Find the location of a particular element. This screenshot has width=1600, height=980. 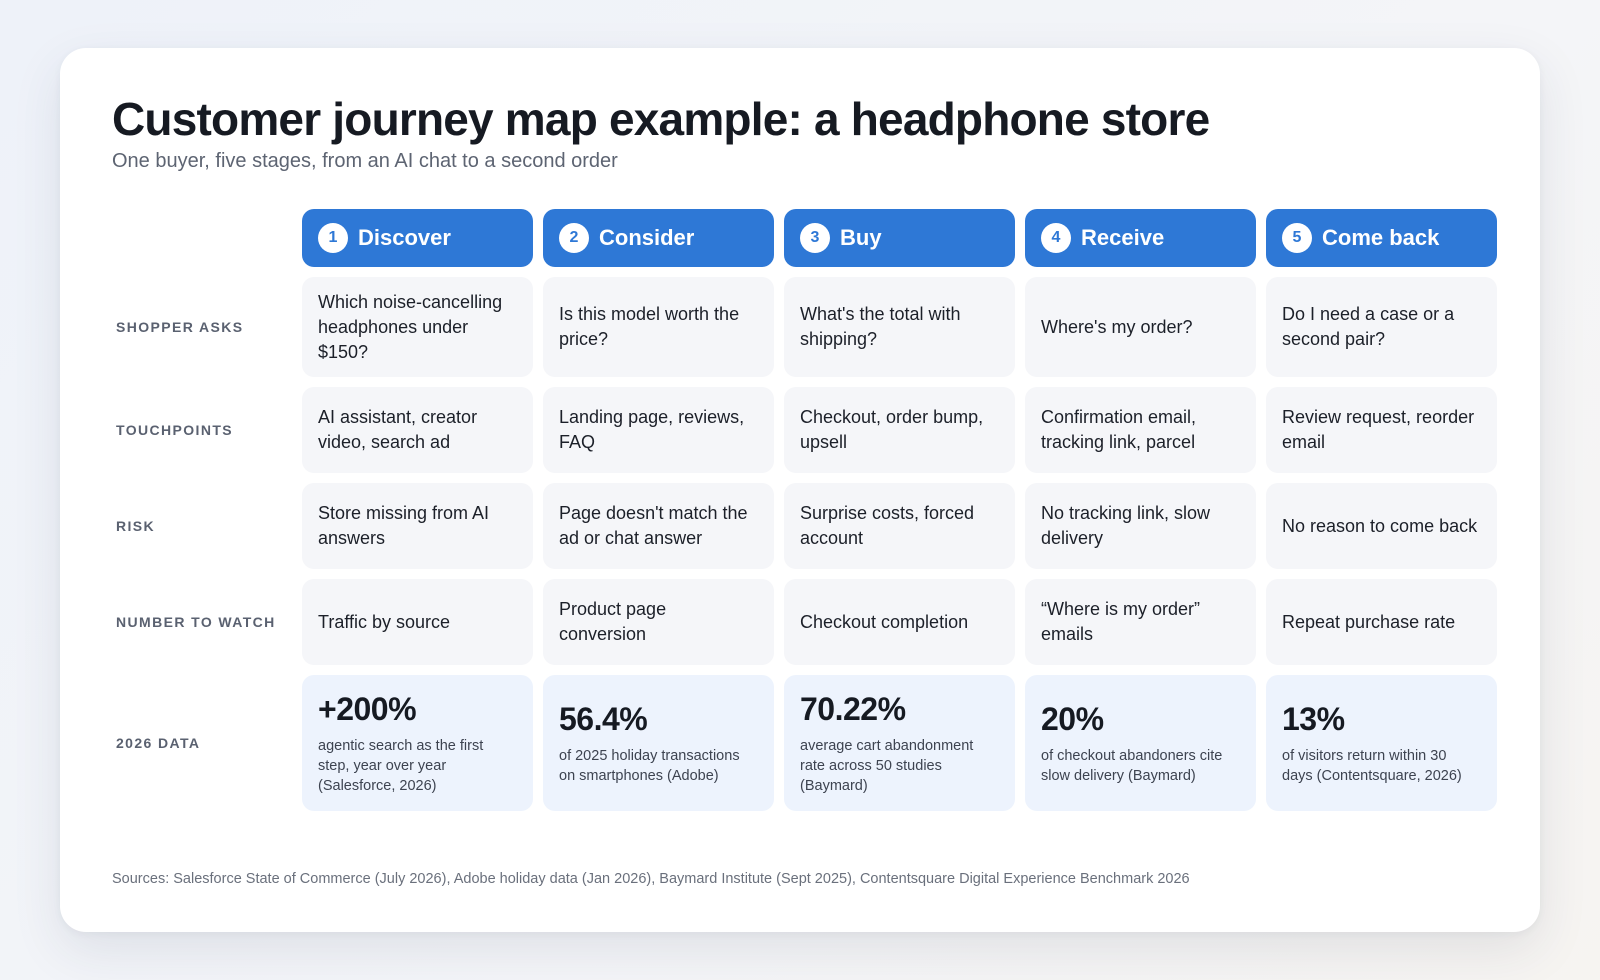

stage-label: Come back is located at coordinates (1381, 237).